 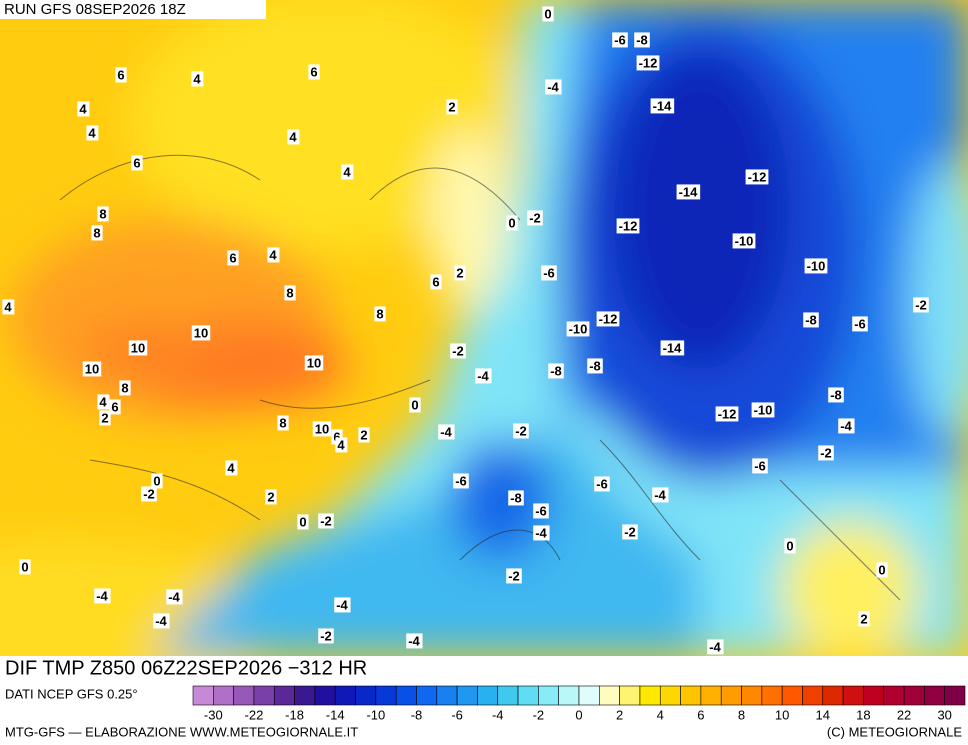 What do you see at coordinates (133, 9) in the screenshot?
I see `run-box` at bounding box center [133, 9].